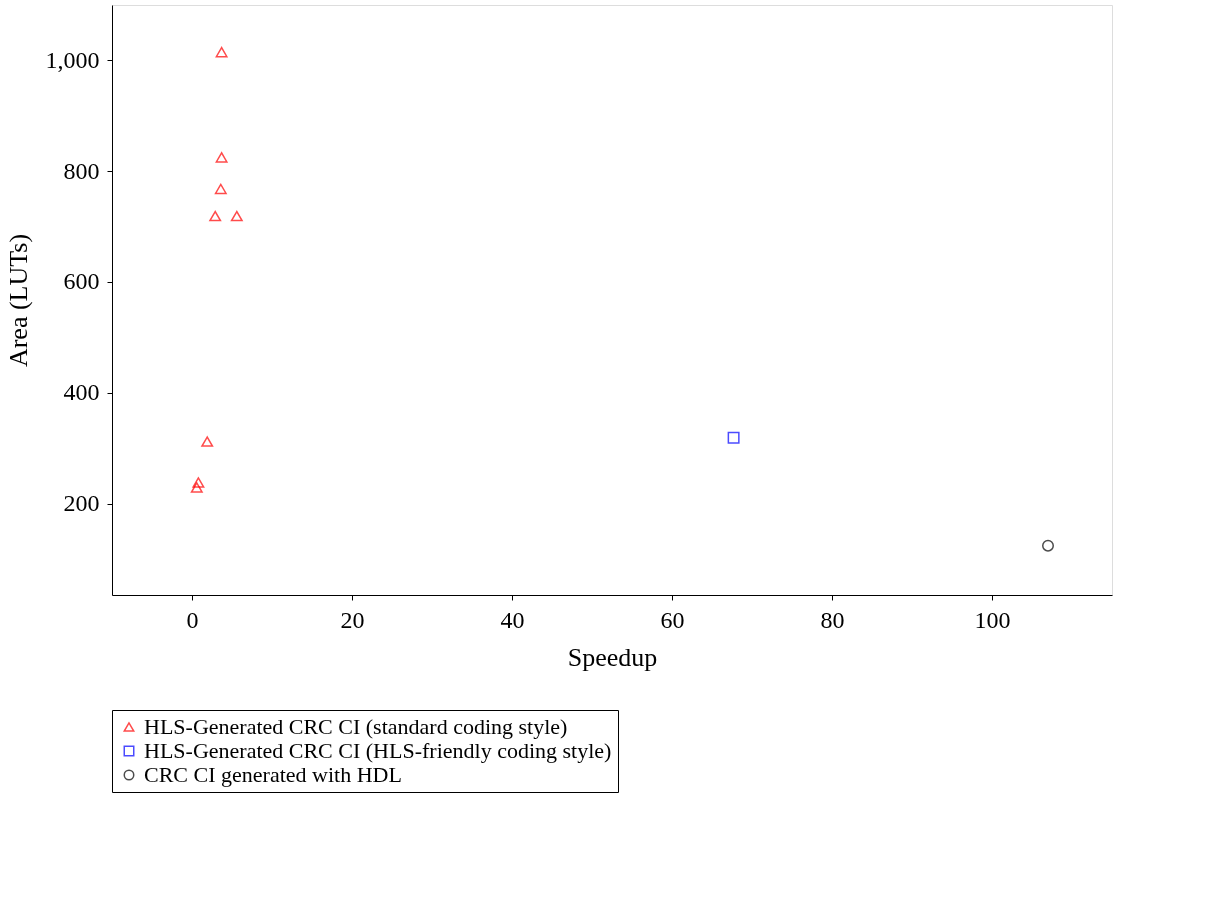 This screenshot has height=914, width=1205. What do you see at coordinates (352, 619) in the screenshot?
I see `x-tick-label: 20` at bounding box center [352, 619].